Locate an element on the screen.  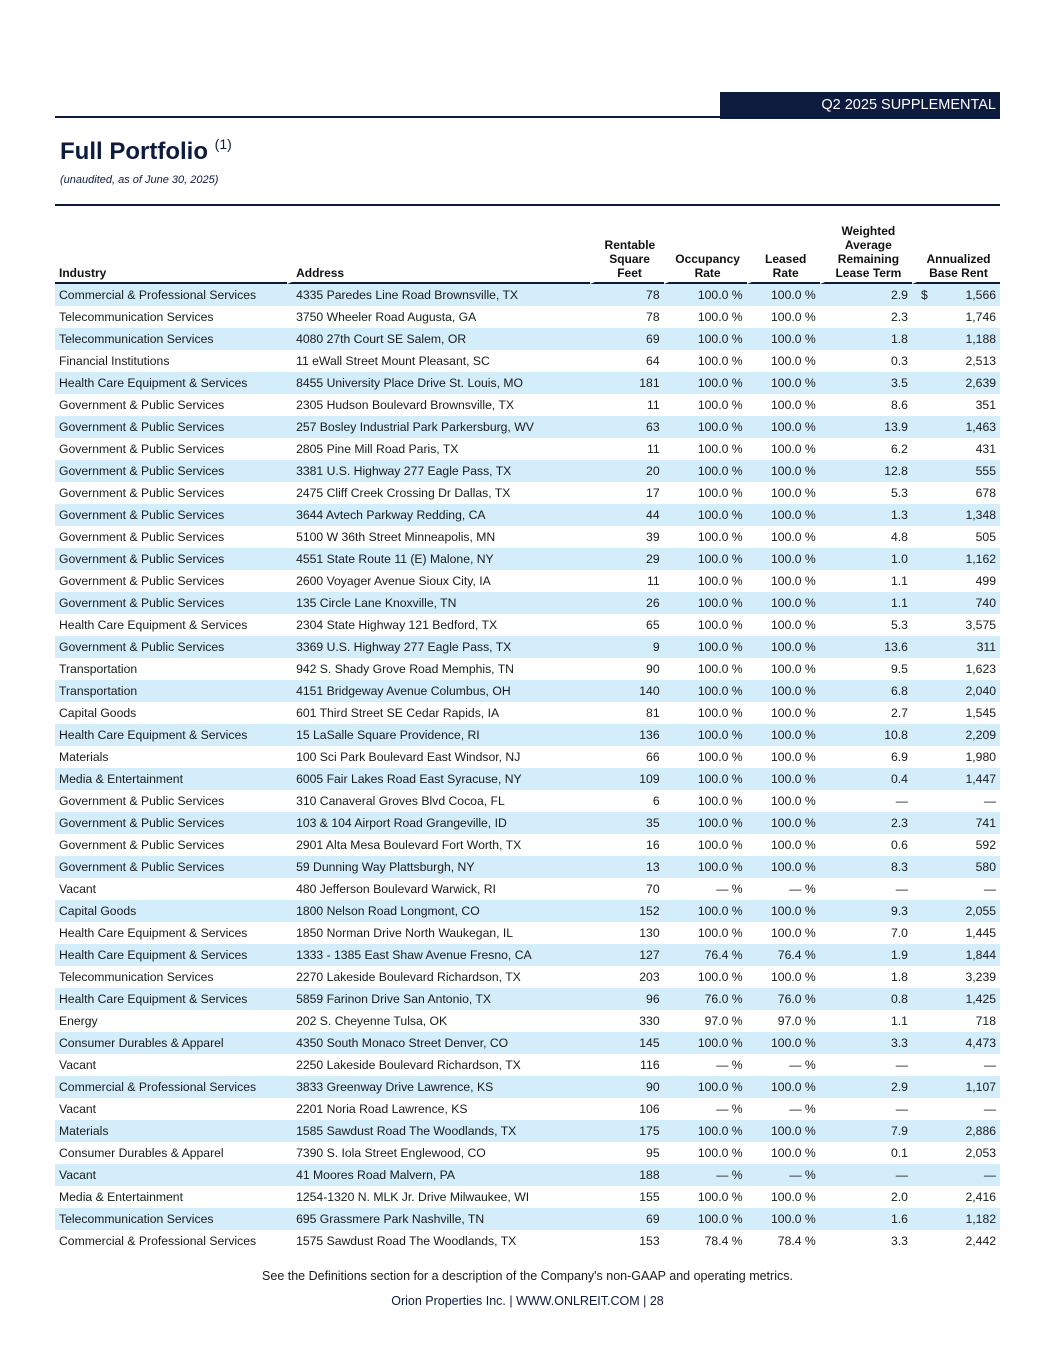
cell-walt: 1.1 is located at coordinates (865, 603).